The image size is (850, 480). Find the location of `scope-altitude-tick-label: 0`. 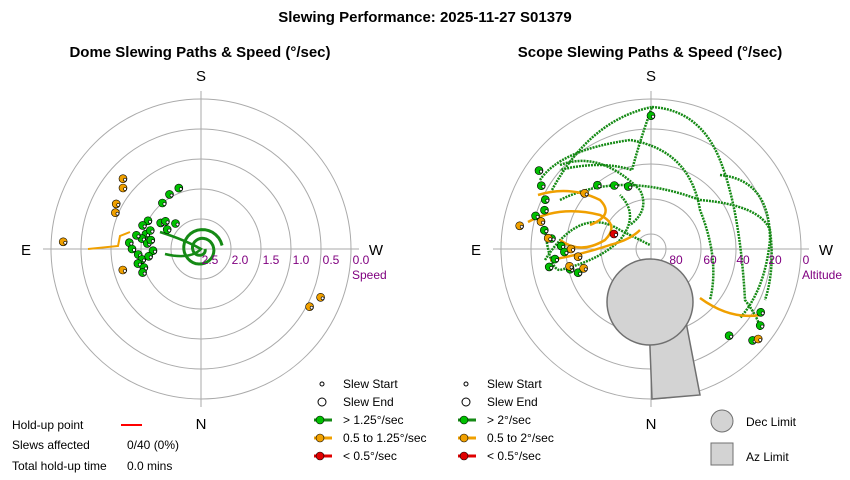

scope-altitude-tick-label: 0 is located at coordinates (806, 260).